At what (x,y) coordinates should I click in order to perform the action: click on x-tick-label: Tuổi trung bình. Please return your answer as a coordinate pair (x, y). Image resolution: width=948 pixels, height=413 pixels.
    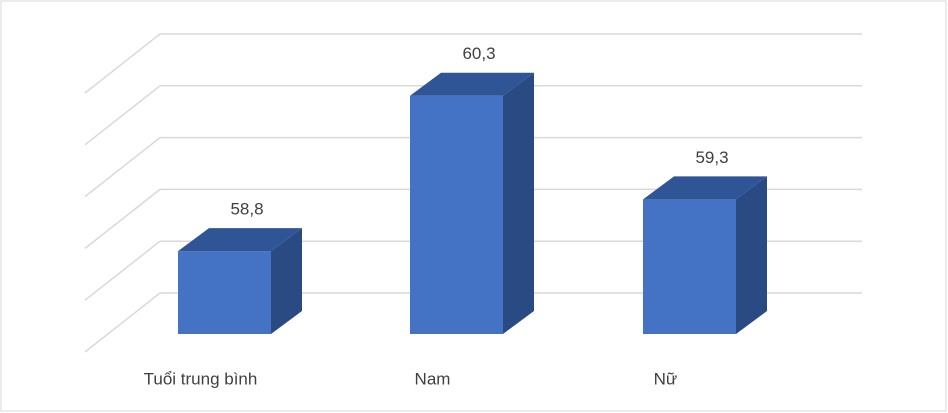
    Looking at the image, I should click on (201, 378).